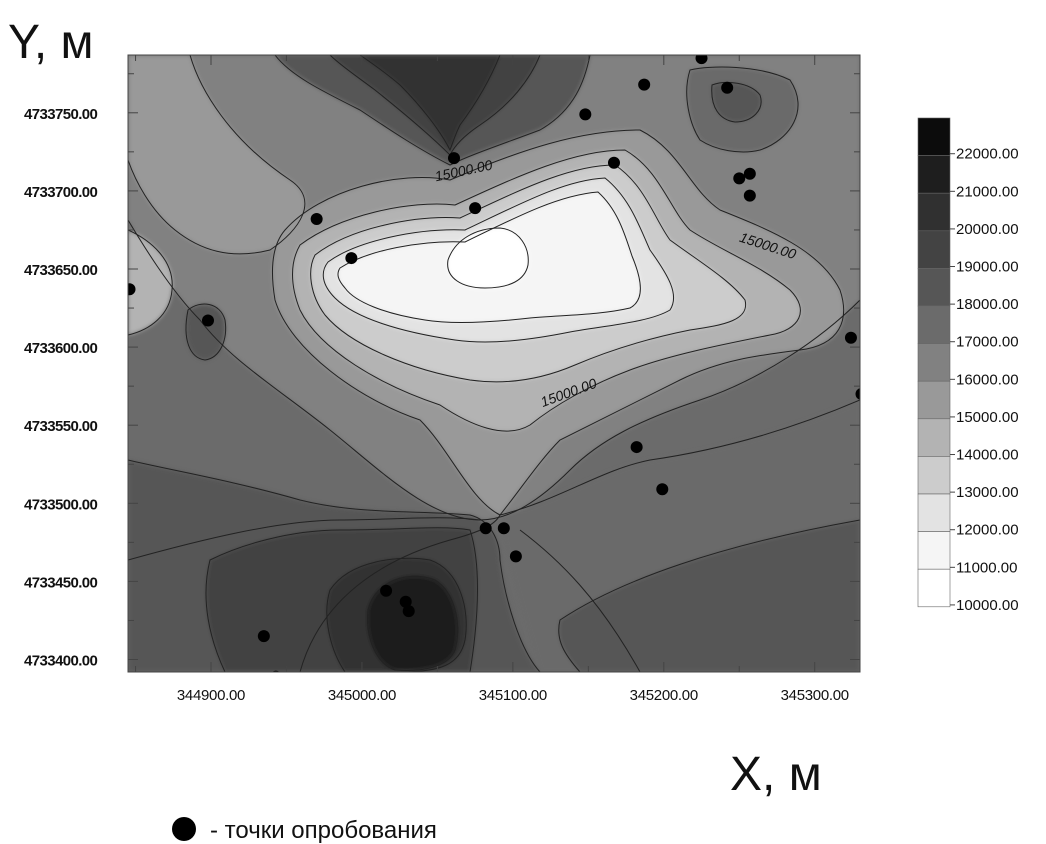 The width and height of the screenshot is (1046, 844). I want to click on colorbar-label: 12000.00, so click(987, 530).